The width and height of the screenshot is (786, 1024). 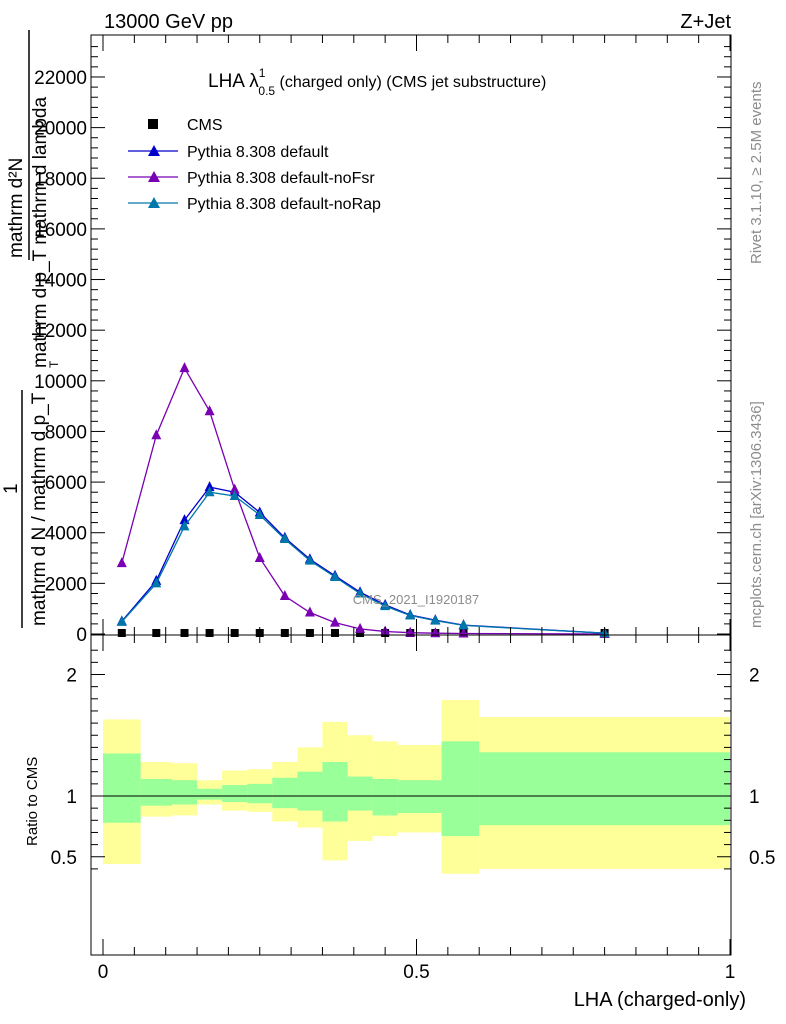 I want to click on series-line-default, so click(x=363, y=560).